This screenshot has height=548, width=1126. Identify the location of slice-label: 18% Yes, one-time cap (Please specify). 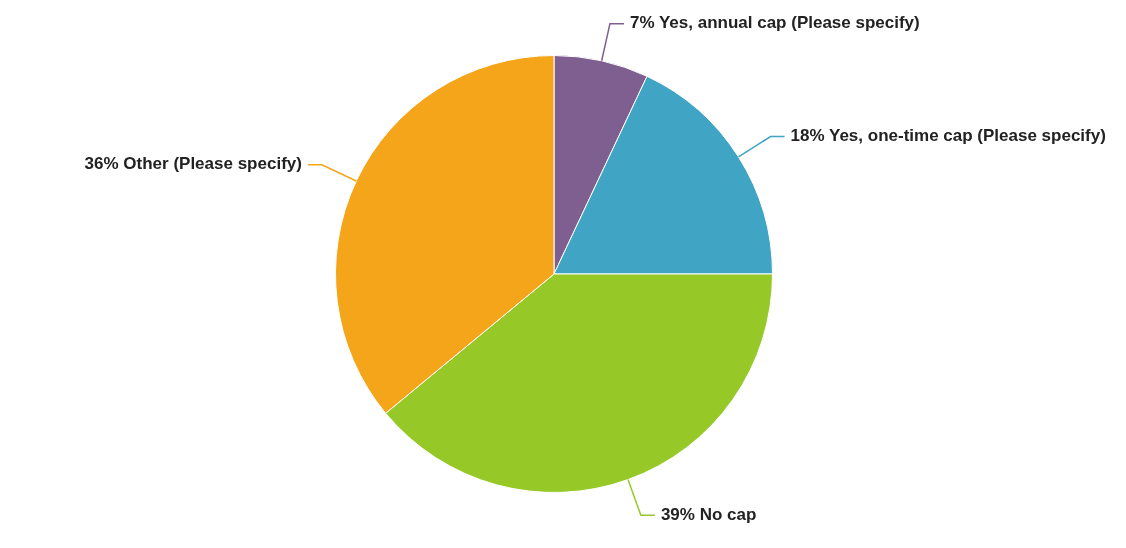
(948, 136).